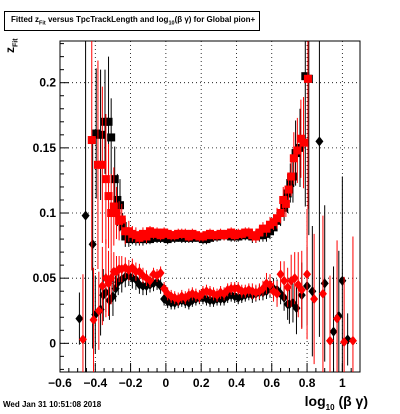 This screenshot has width=400, height=414. I want to click on y-tick-label: 0, so click(52, 343).